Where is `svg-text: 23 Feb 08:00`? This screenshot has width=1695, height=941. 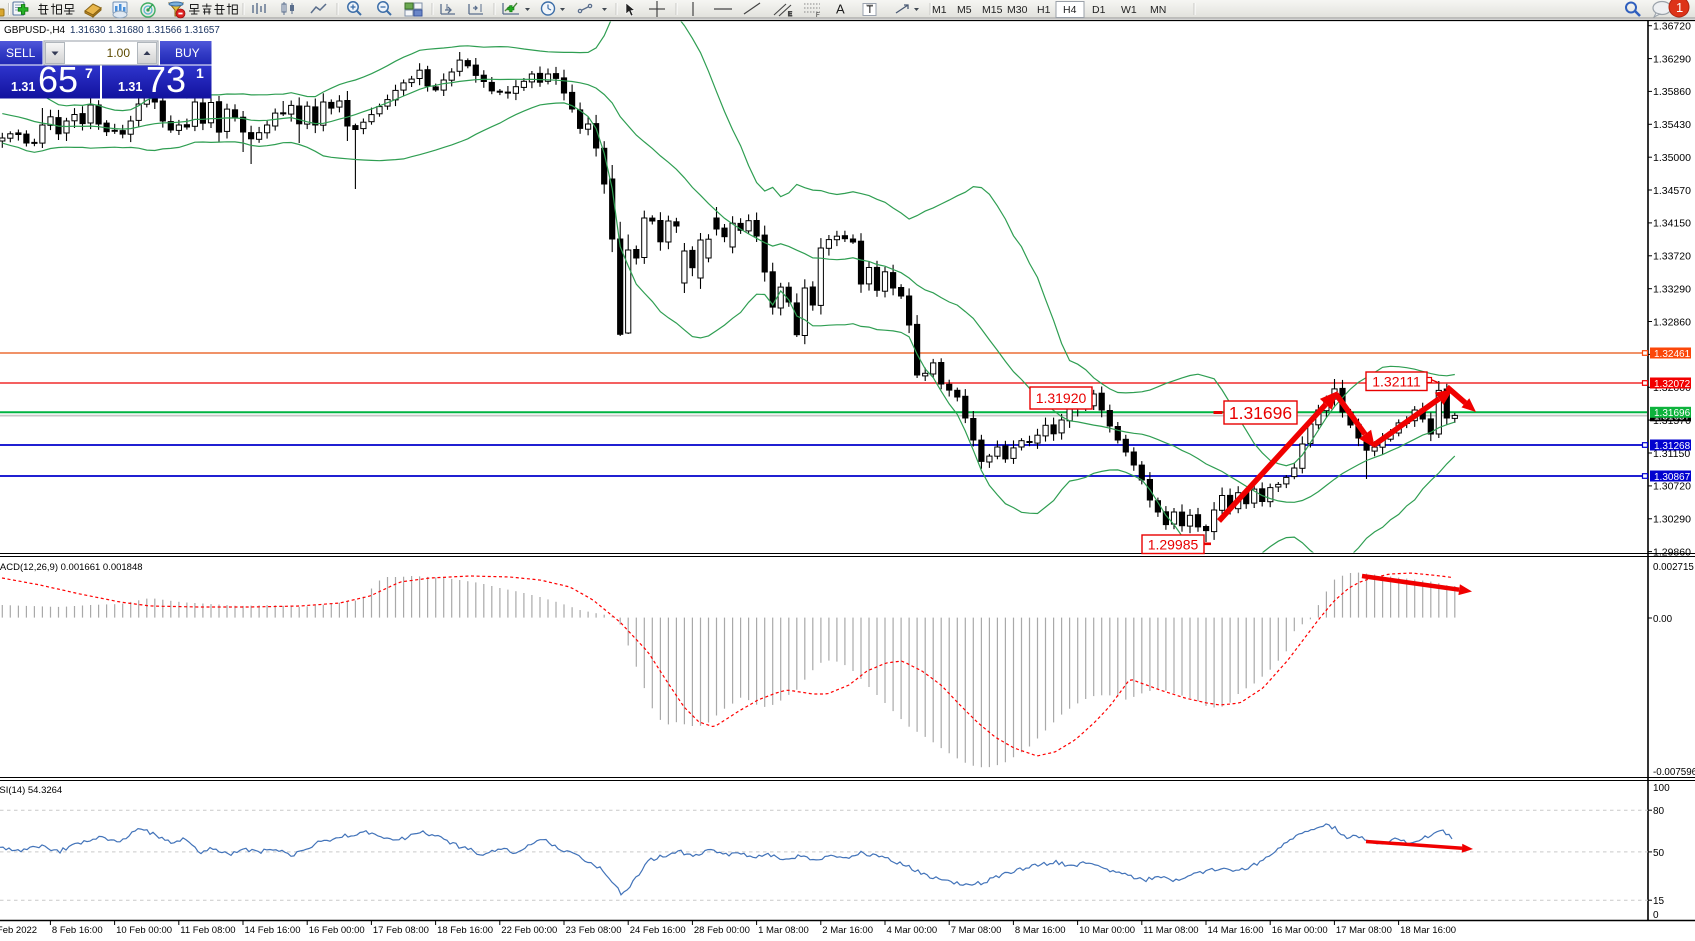
svg-text: 23 Feb 08:00 is located at coordinates (594, 930).